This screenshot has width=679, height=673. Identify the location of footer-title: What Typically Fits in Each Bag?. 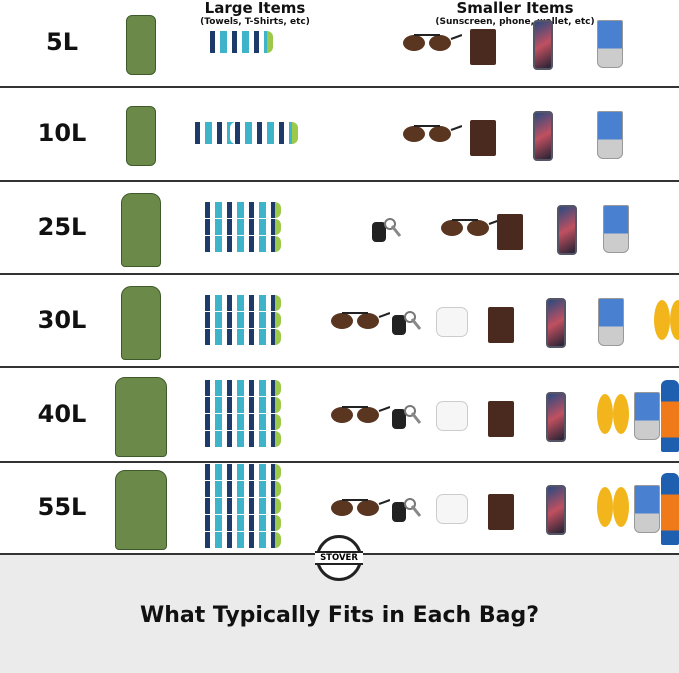
(339, 615).